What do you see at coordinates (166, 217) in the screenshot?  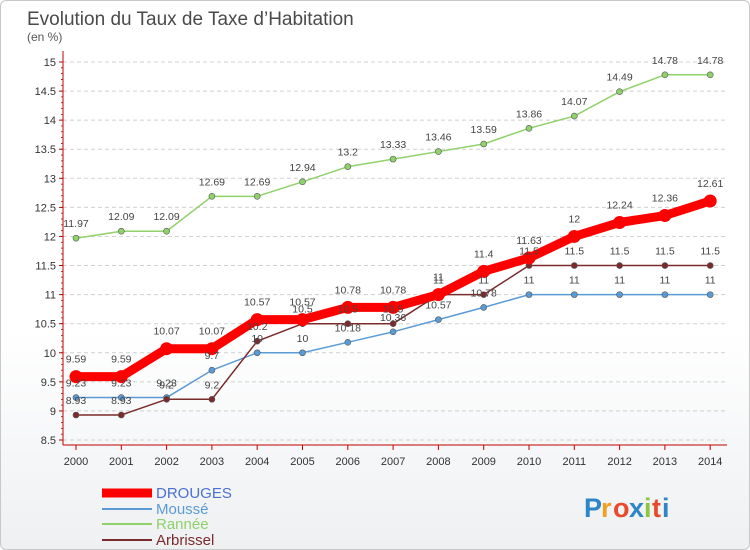 I see `data-label: 12.09` at bounding box center [166, 217].